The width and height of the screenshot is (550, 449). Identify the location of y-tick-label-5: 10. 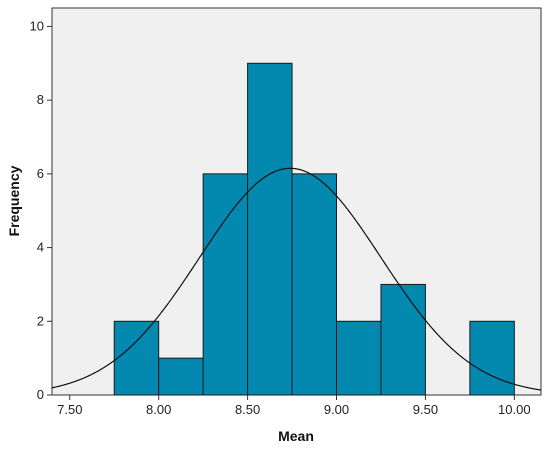
(37, 25).